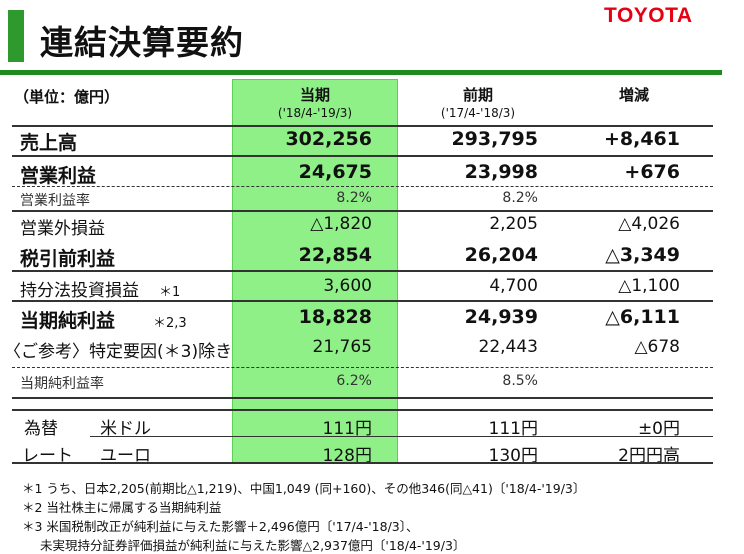  I want to click on current-value: 128円, so click(347, 456).